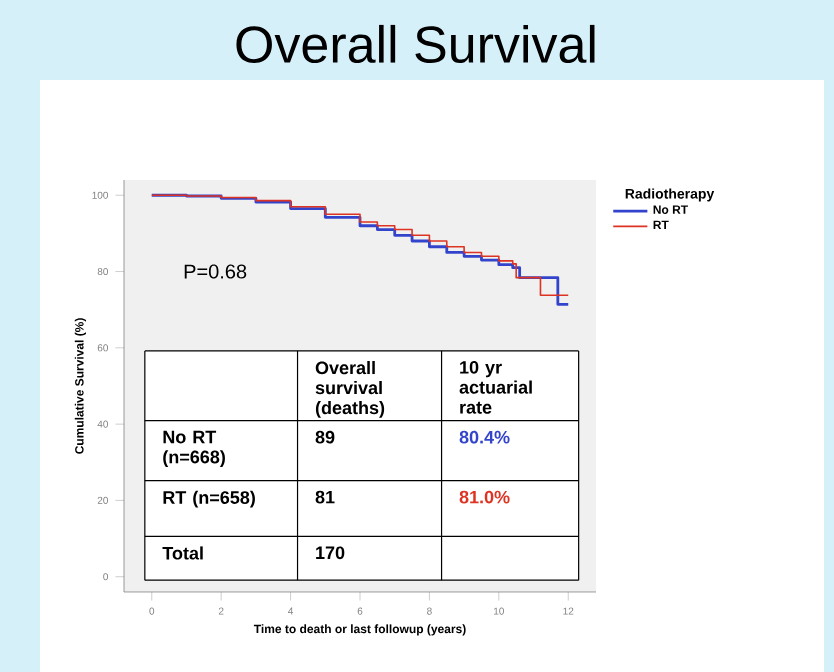 The width and height of the screenshot is (834, 672). What do you see at coordinates (330, 553) in the screenshot?
I see `annotation: 170` at bounding box center [330, 553].